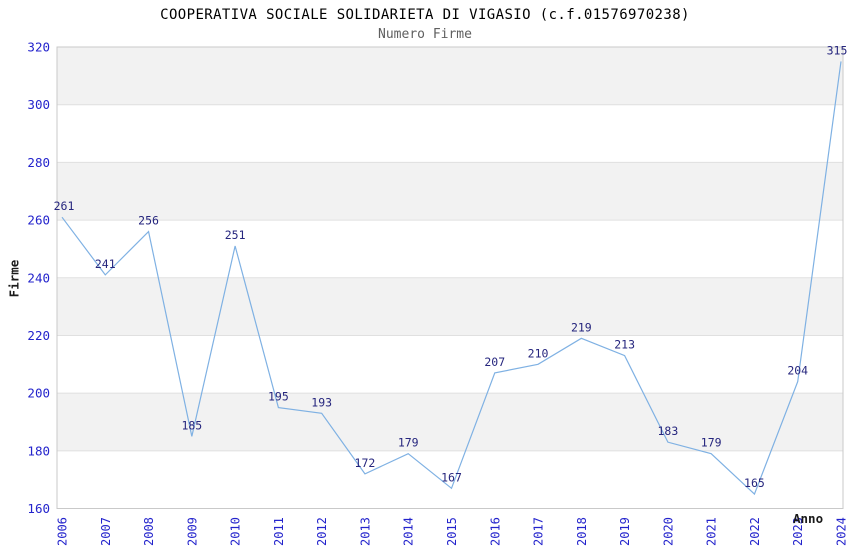  I want to click on point-label: 195, so click(278, 397).